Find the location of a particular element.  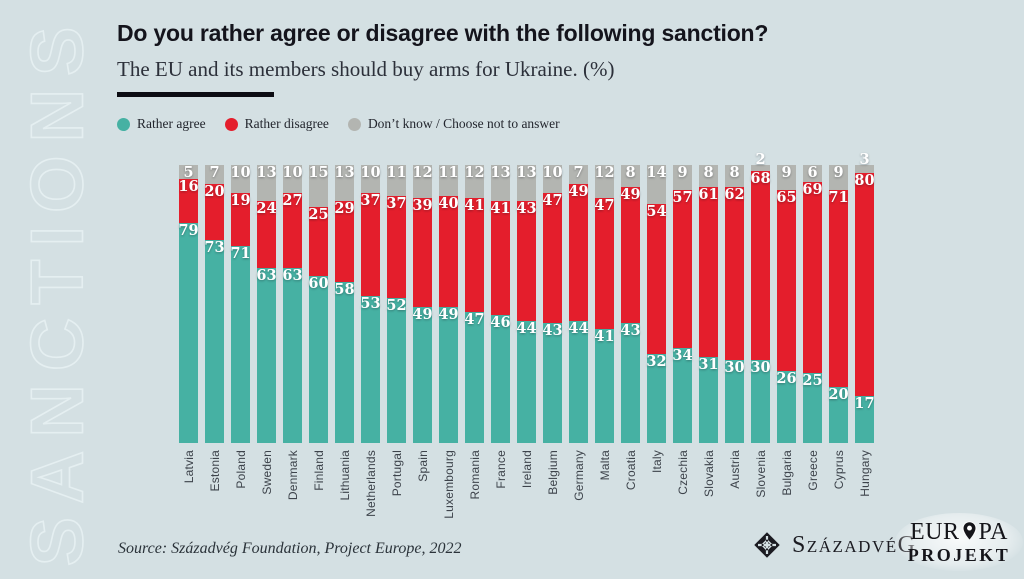

bar-slovenia: 2 68 30 Slovenia is located at coordinates (760, 340).